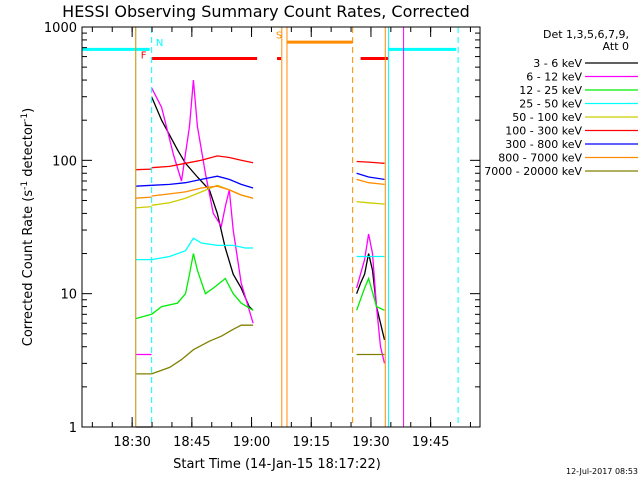  I want to click on legend-label: 3 - 6 keV, so click(557, 63).